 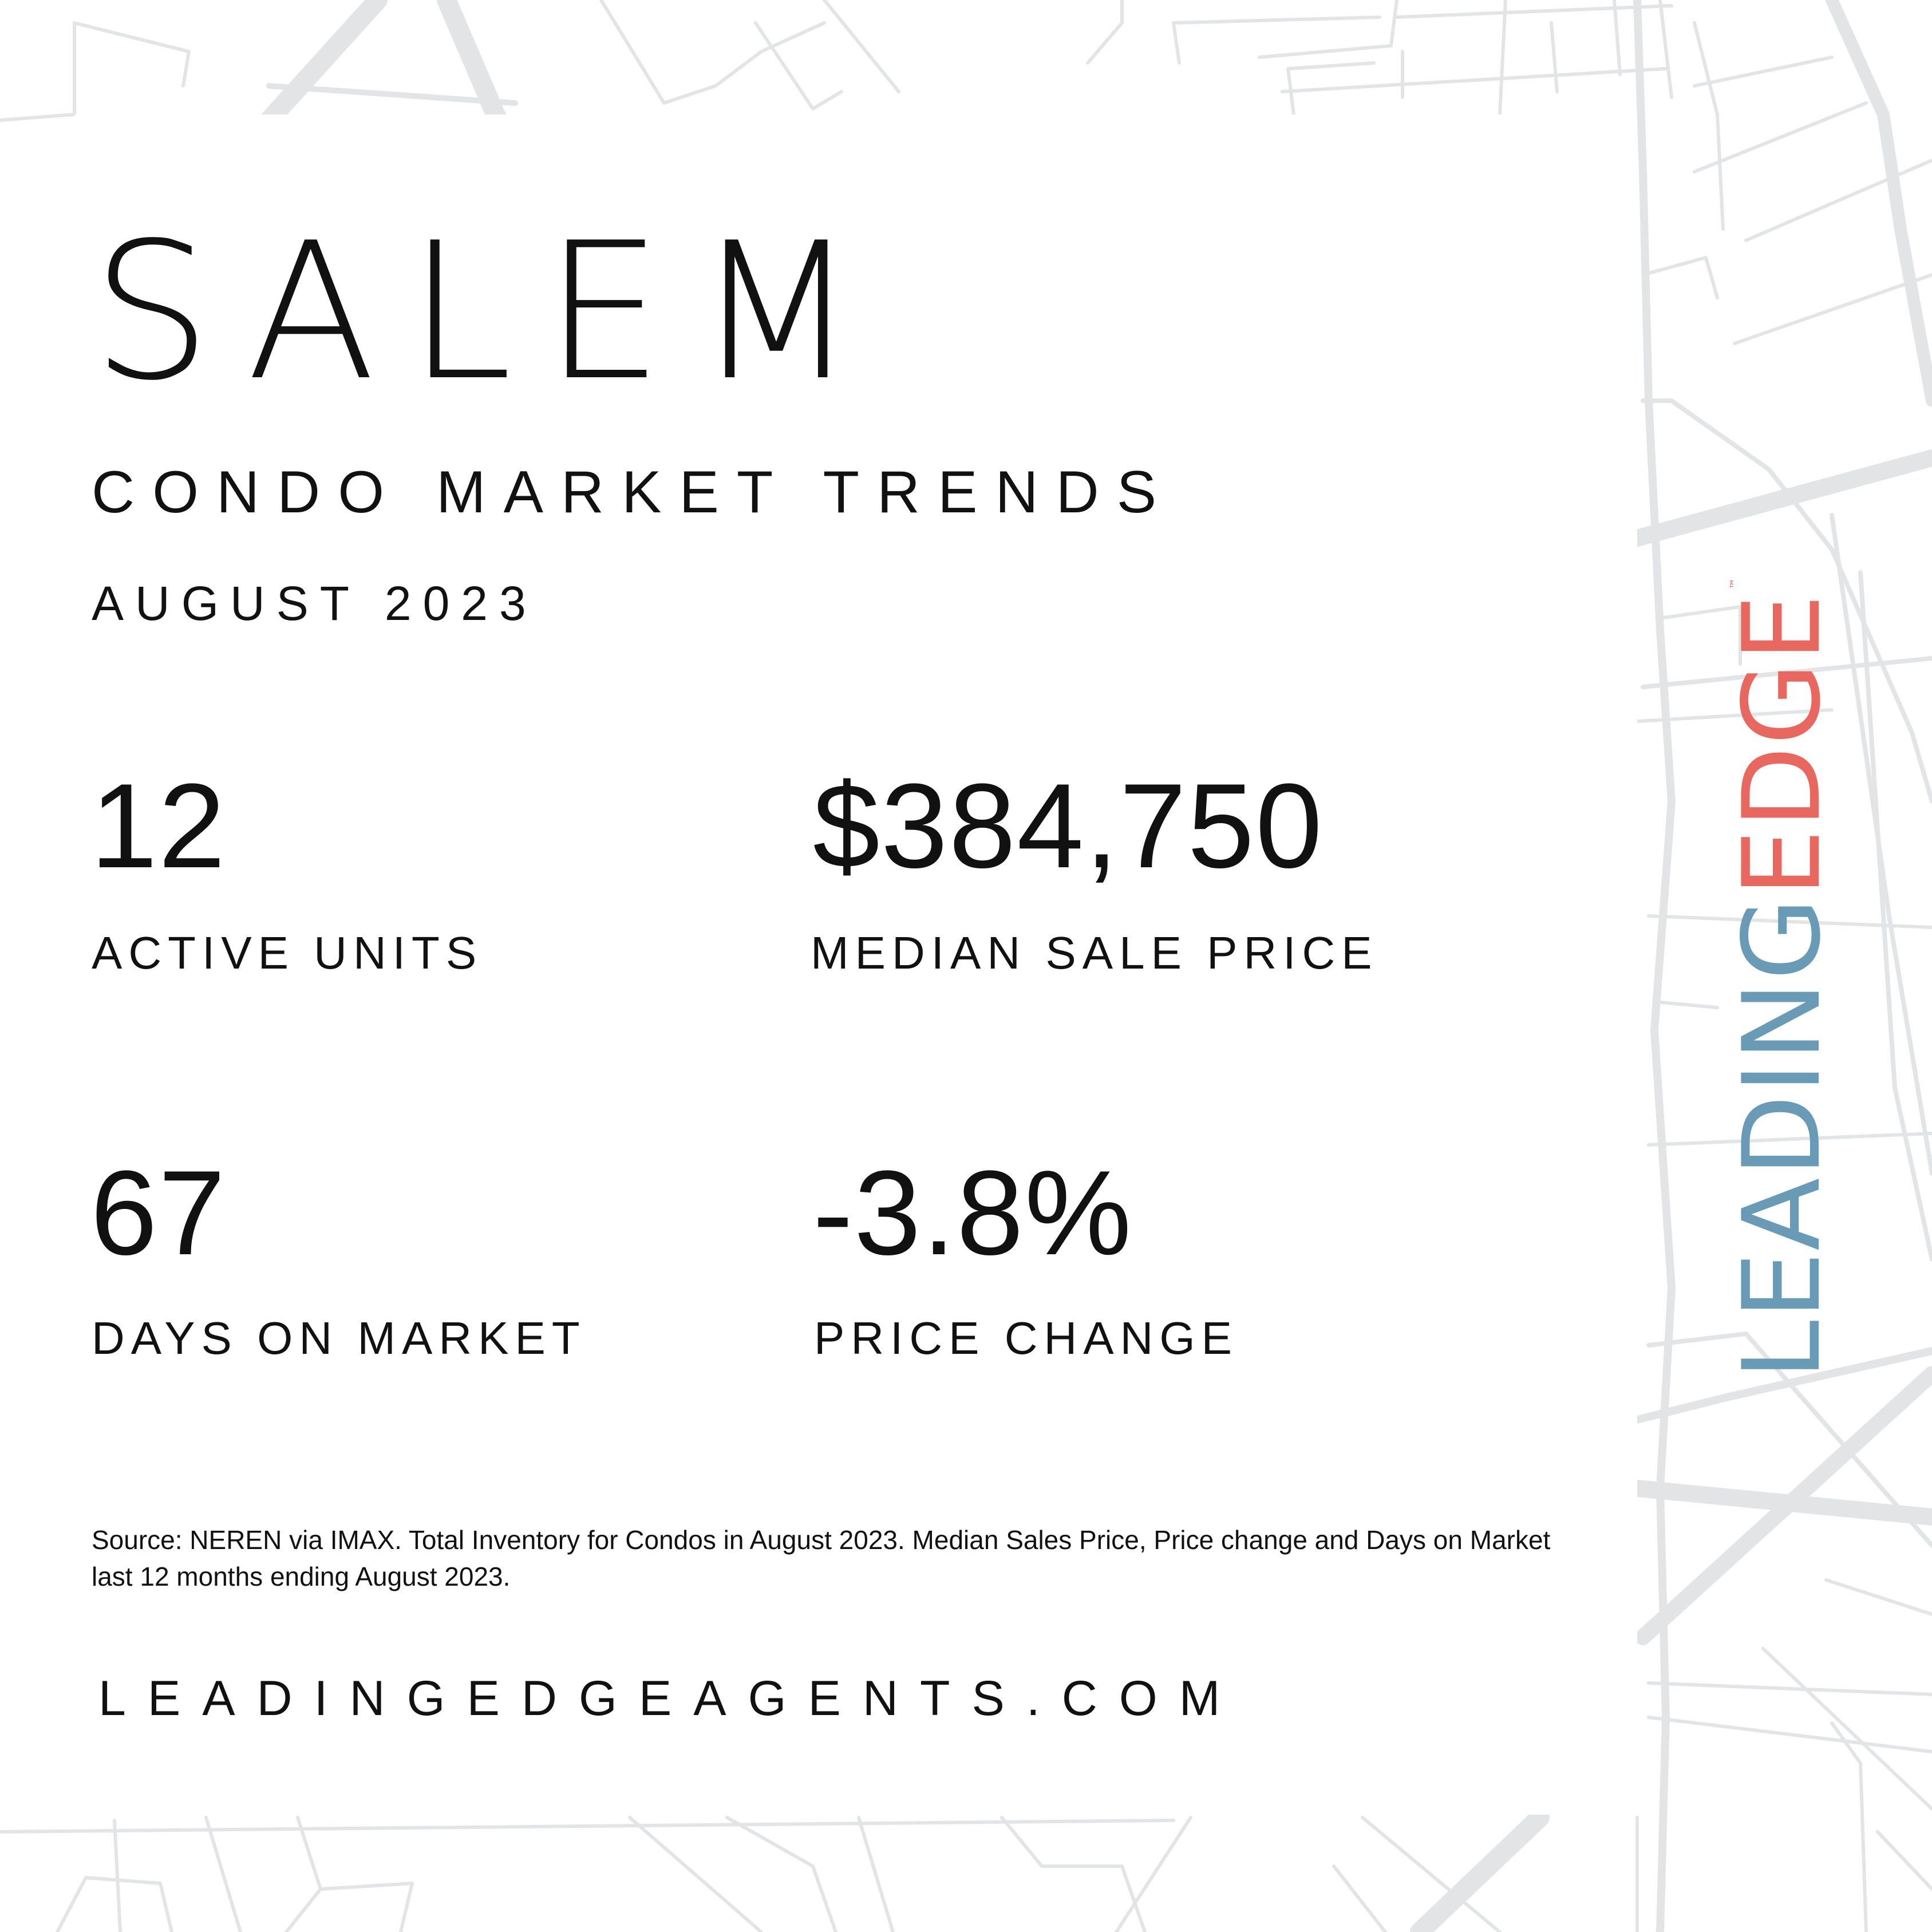 I want to click on days-on-market-value: 67, so click(x=158, y=1212).